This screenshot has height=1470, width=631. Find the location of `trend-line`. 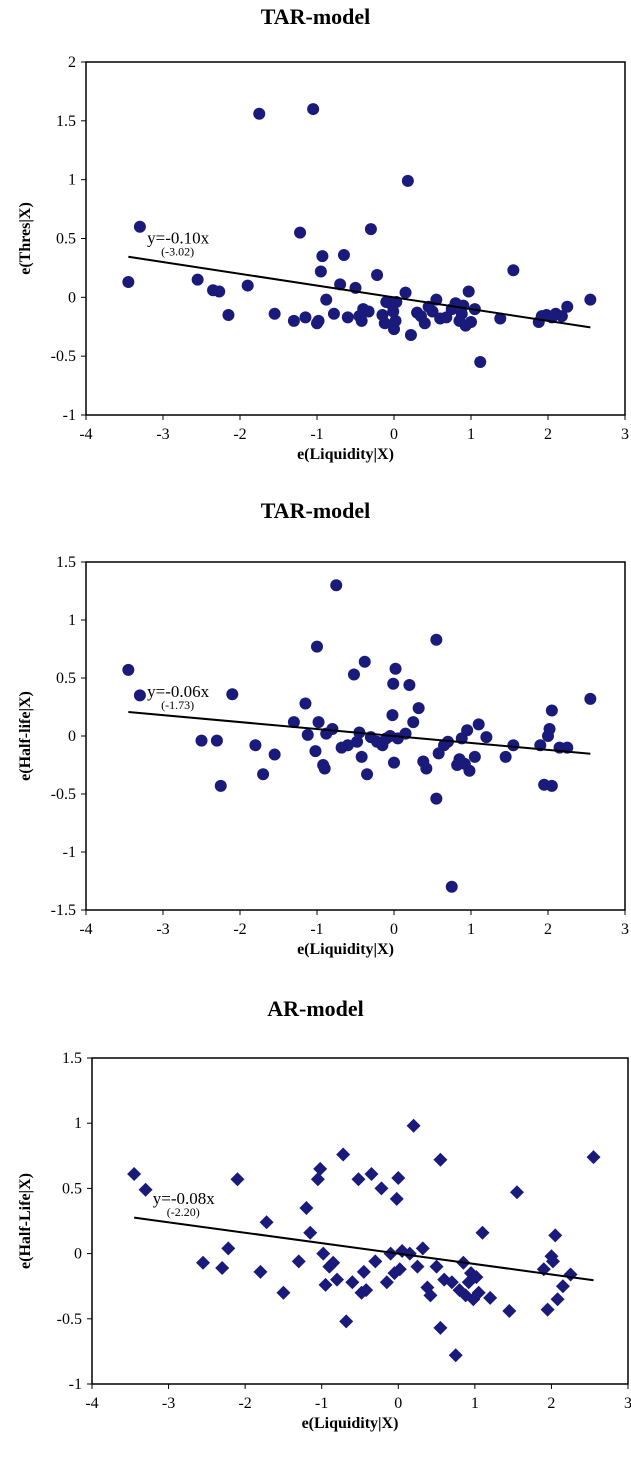

trend-line is located at coordinates (359, 732).